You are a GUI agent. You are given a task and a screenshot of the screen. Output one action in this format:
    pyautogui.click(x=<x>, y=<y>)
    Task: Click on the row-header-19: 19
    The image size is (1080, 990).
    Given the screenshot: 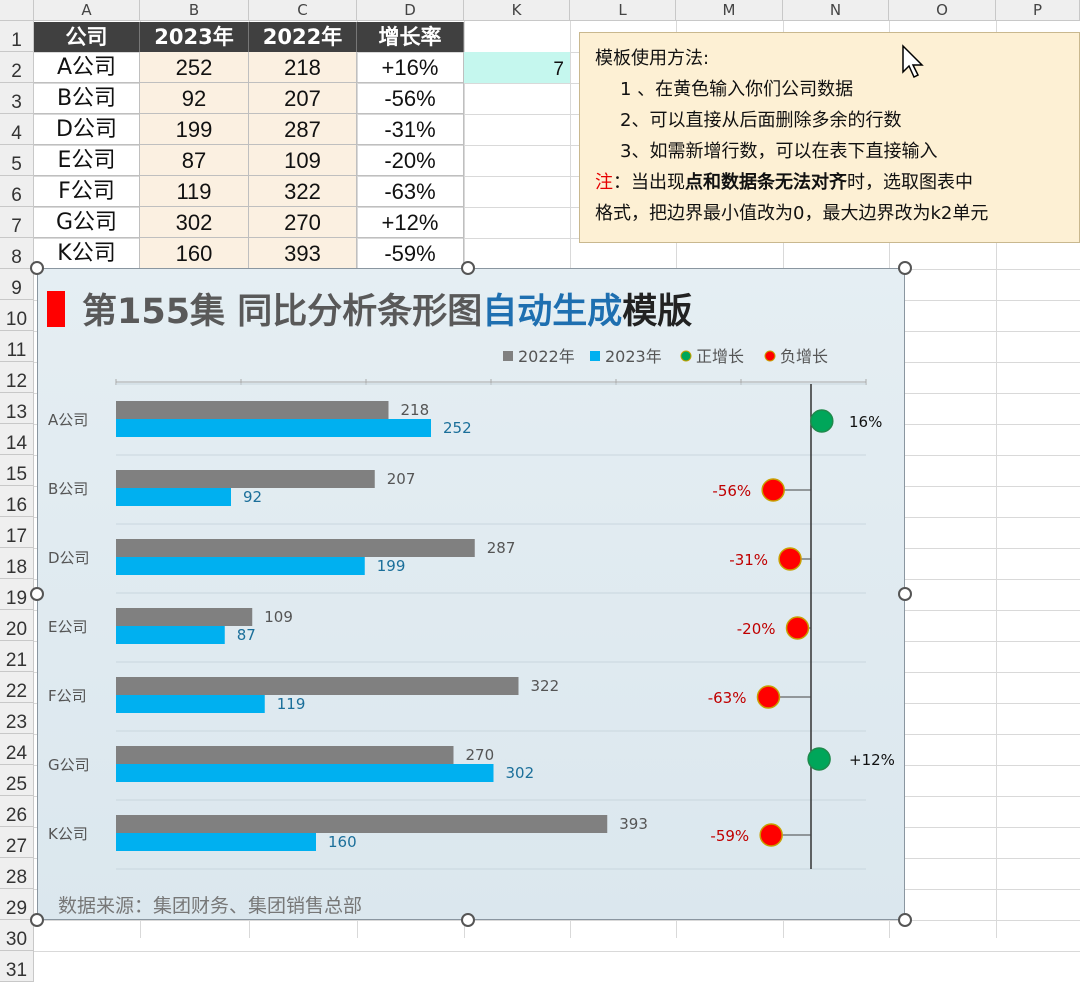 What is the action you would take?
    pyautogui.click(x=17, y=594)
    